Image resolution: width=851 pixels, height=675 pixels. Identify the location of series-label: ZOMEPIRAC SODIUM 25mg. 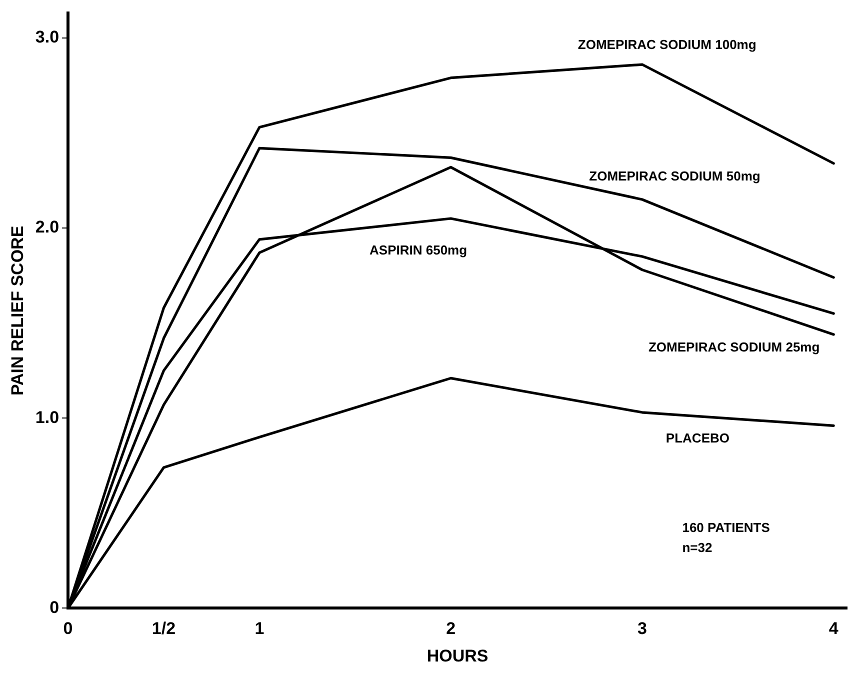
(734, 346).